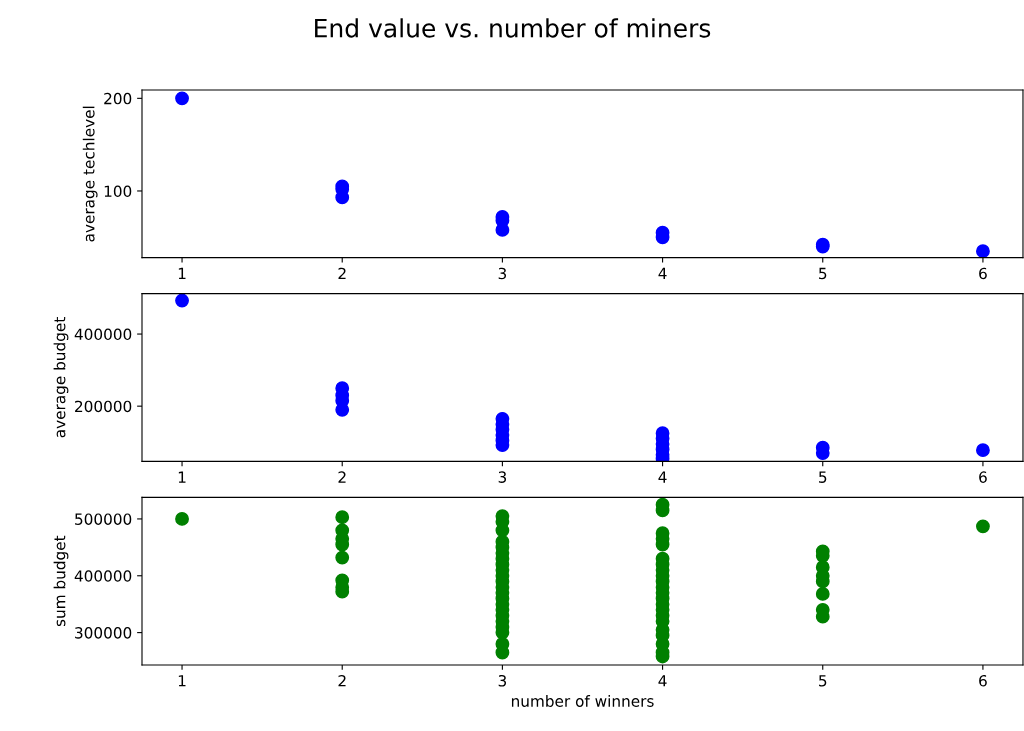  What do you see at coordinates (118, 191) in the screenshot?
I see `y-tick-label: 100` at bounding box center [118, 191].